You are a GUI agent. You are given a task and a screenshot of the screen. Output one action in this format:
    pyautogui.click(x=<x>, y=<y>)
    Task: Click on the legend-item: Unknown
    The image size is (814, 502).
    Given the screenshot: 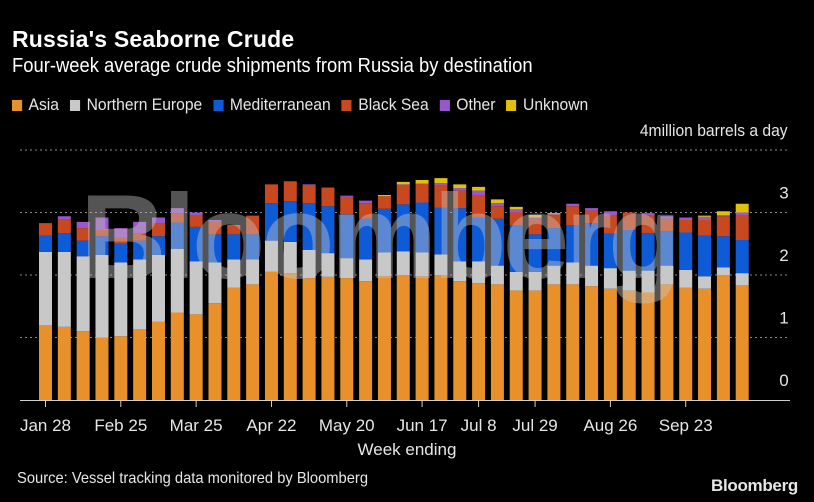 What is the action you would take?
    pyautogui.click(x=547, y=105)
    